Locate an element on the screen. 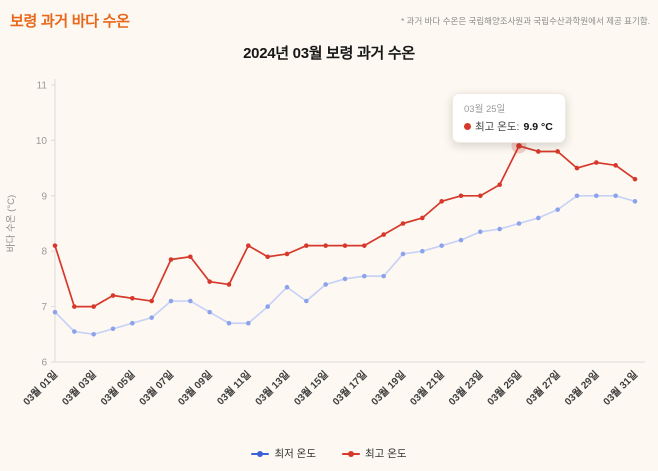 This screenshot has width=658, height=471. tooltip: 03월 25일 최고 온도: 9.9 °C is located at coordinates (509, 118).